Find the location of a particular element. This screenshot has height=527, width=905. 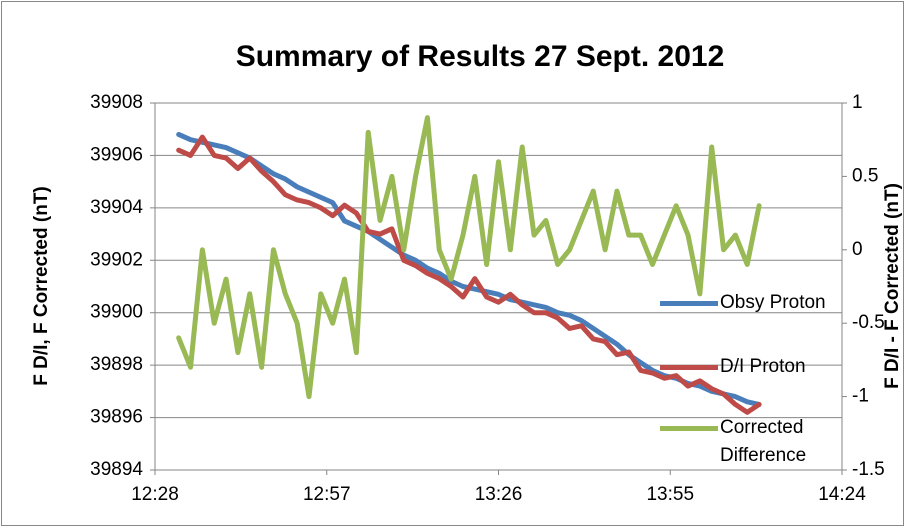

chart-title: Summary of Results 27 Sept. 2012 is located at coordinates (480, 56).